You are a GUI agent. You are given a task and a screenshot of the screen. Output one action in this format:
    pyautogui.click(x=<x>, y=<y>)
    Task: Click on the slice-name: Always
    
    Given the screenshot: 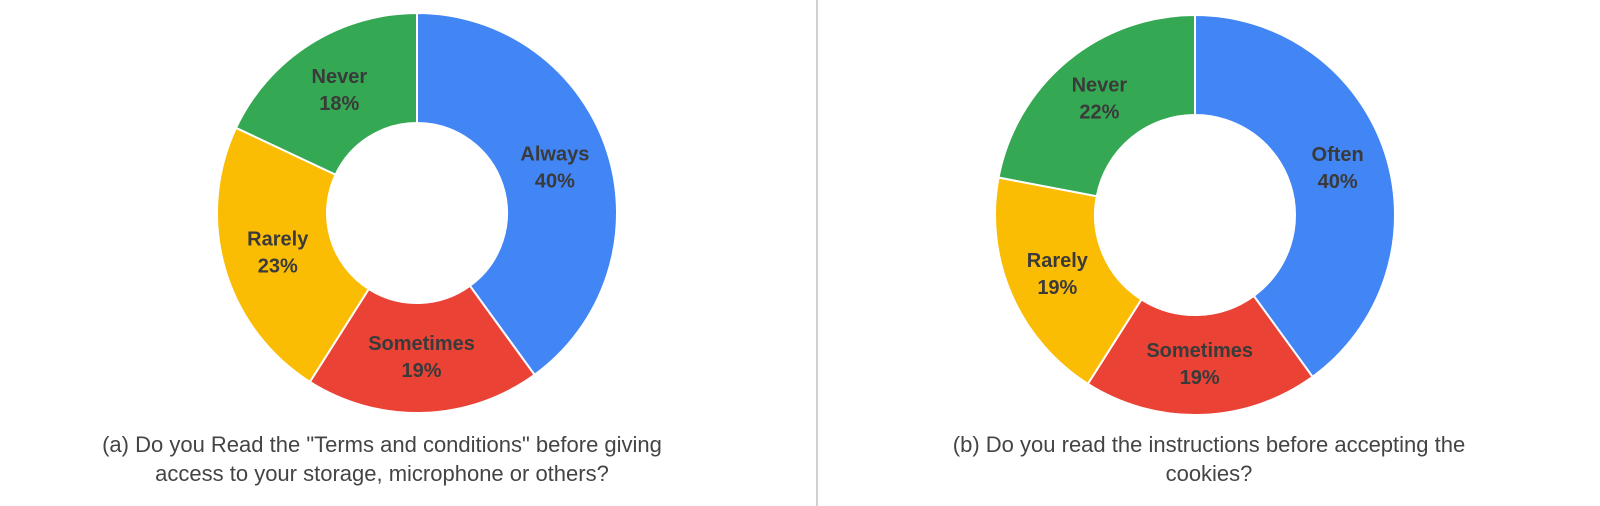 What is the action you would take?
    pyautogui.click(x=554, y=154)
    